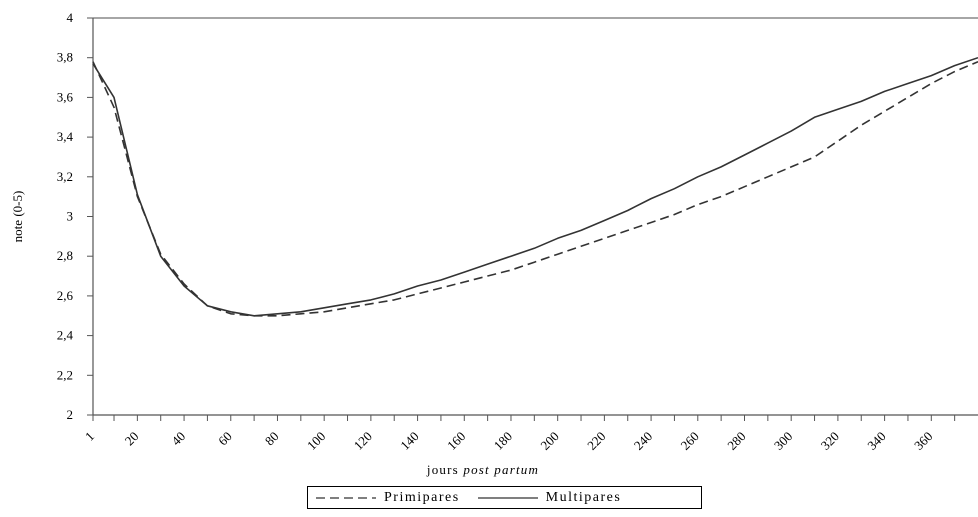 Image resolution: width=978 pixels, height=517 pixels. I want to click on x-tick-label: 260, so click(690, 441).